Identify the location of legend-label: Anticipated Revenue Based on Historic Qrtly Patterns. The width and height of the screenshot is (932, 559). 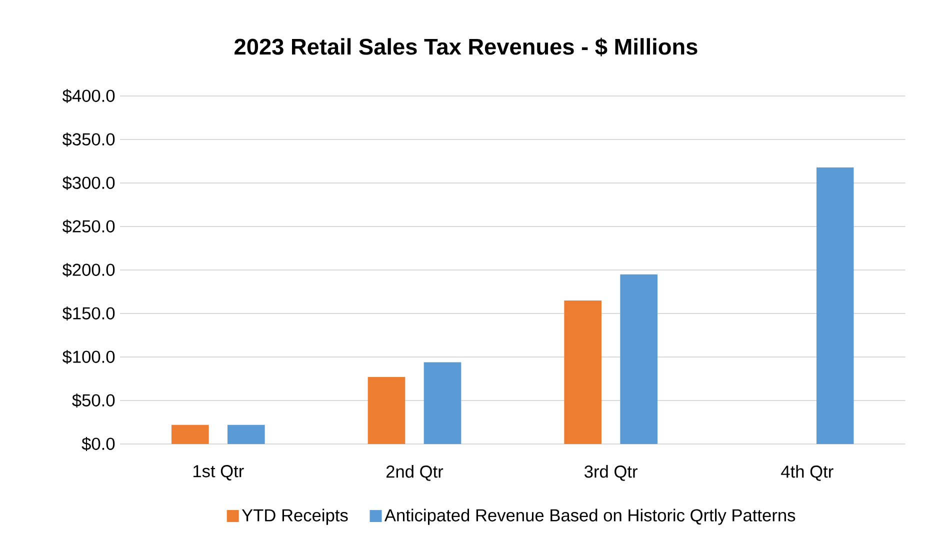
(590, 516).